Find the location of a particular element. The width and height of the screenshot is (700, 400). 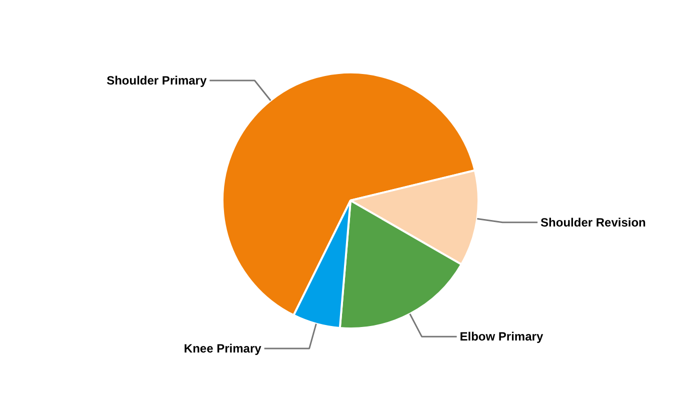

slice-label: Elbow Primary is located at coordinates (502, 337).